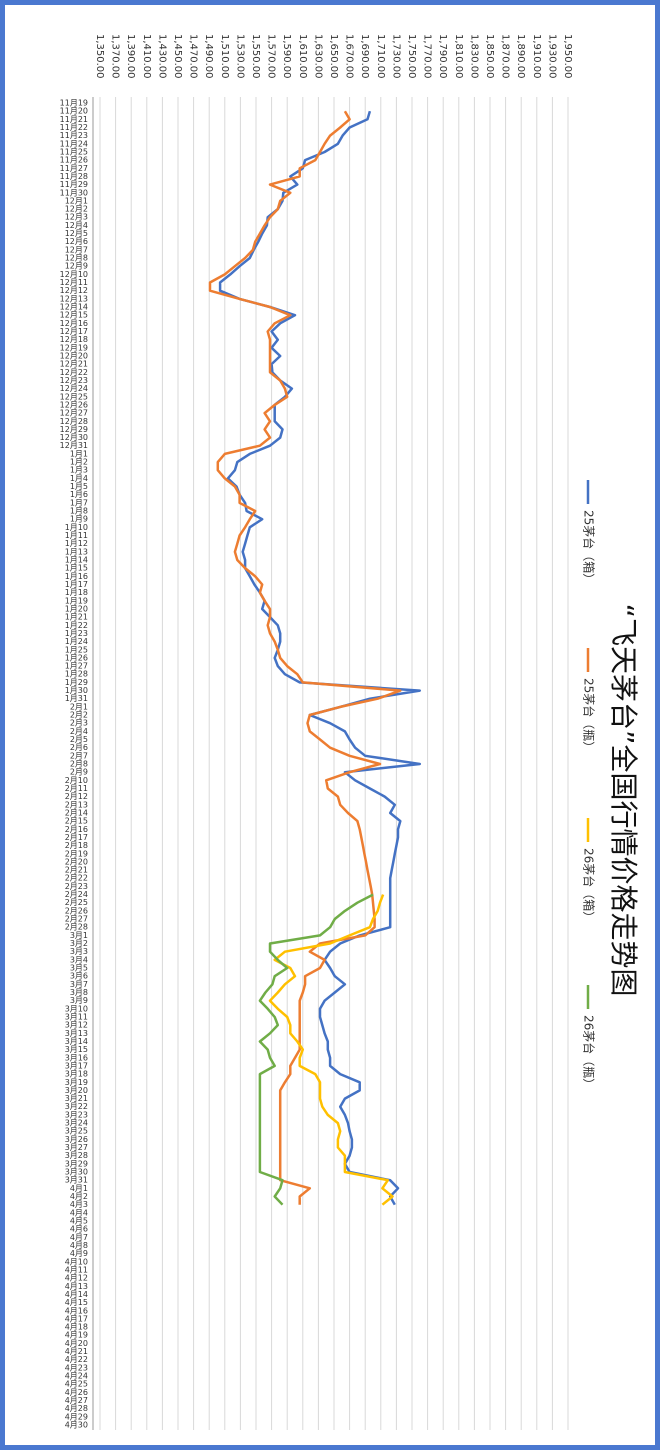 Image resolution: width=660 pixels, height=1450 pixels. I want to click on x-tick-label: 4月2, so click(79, 1196).